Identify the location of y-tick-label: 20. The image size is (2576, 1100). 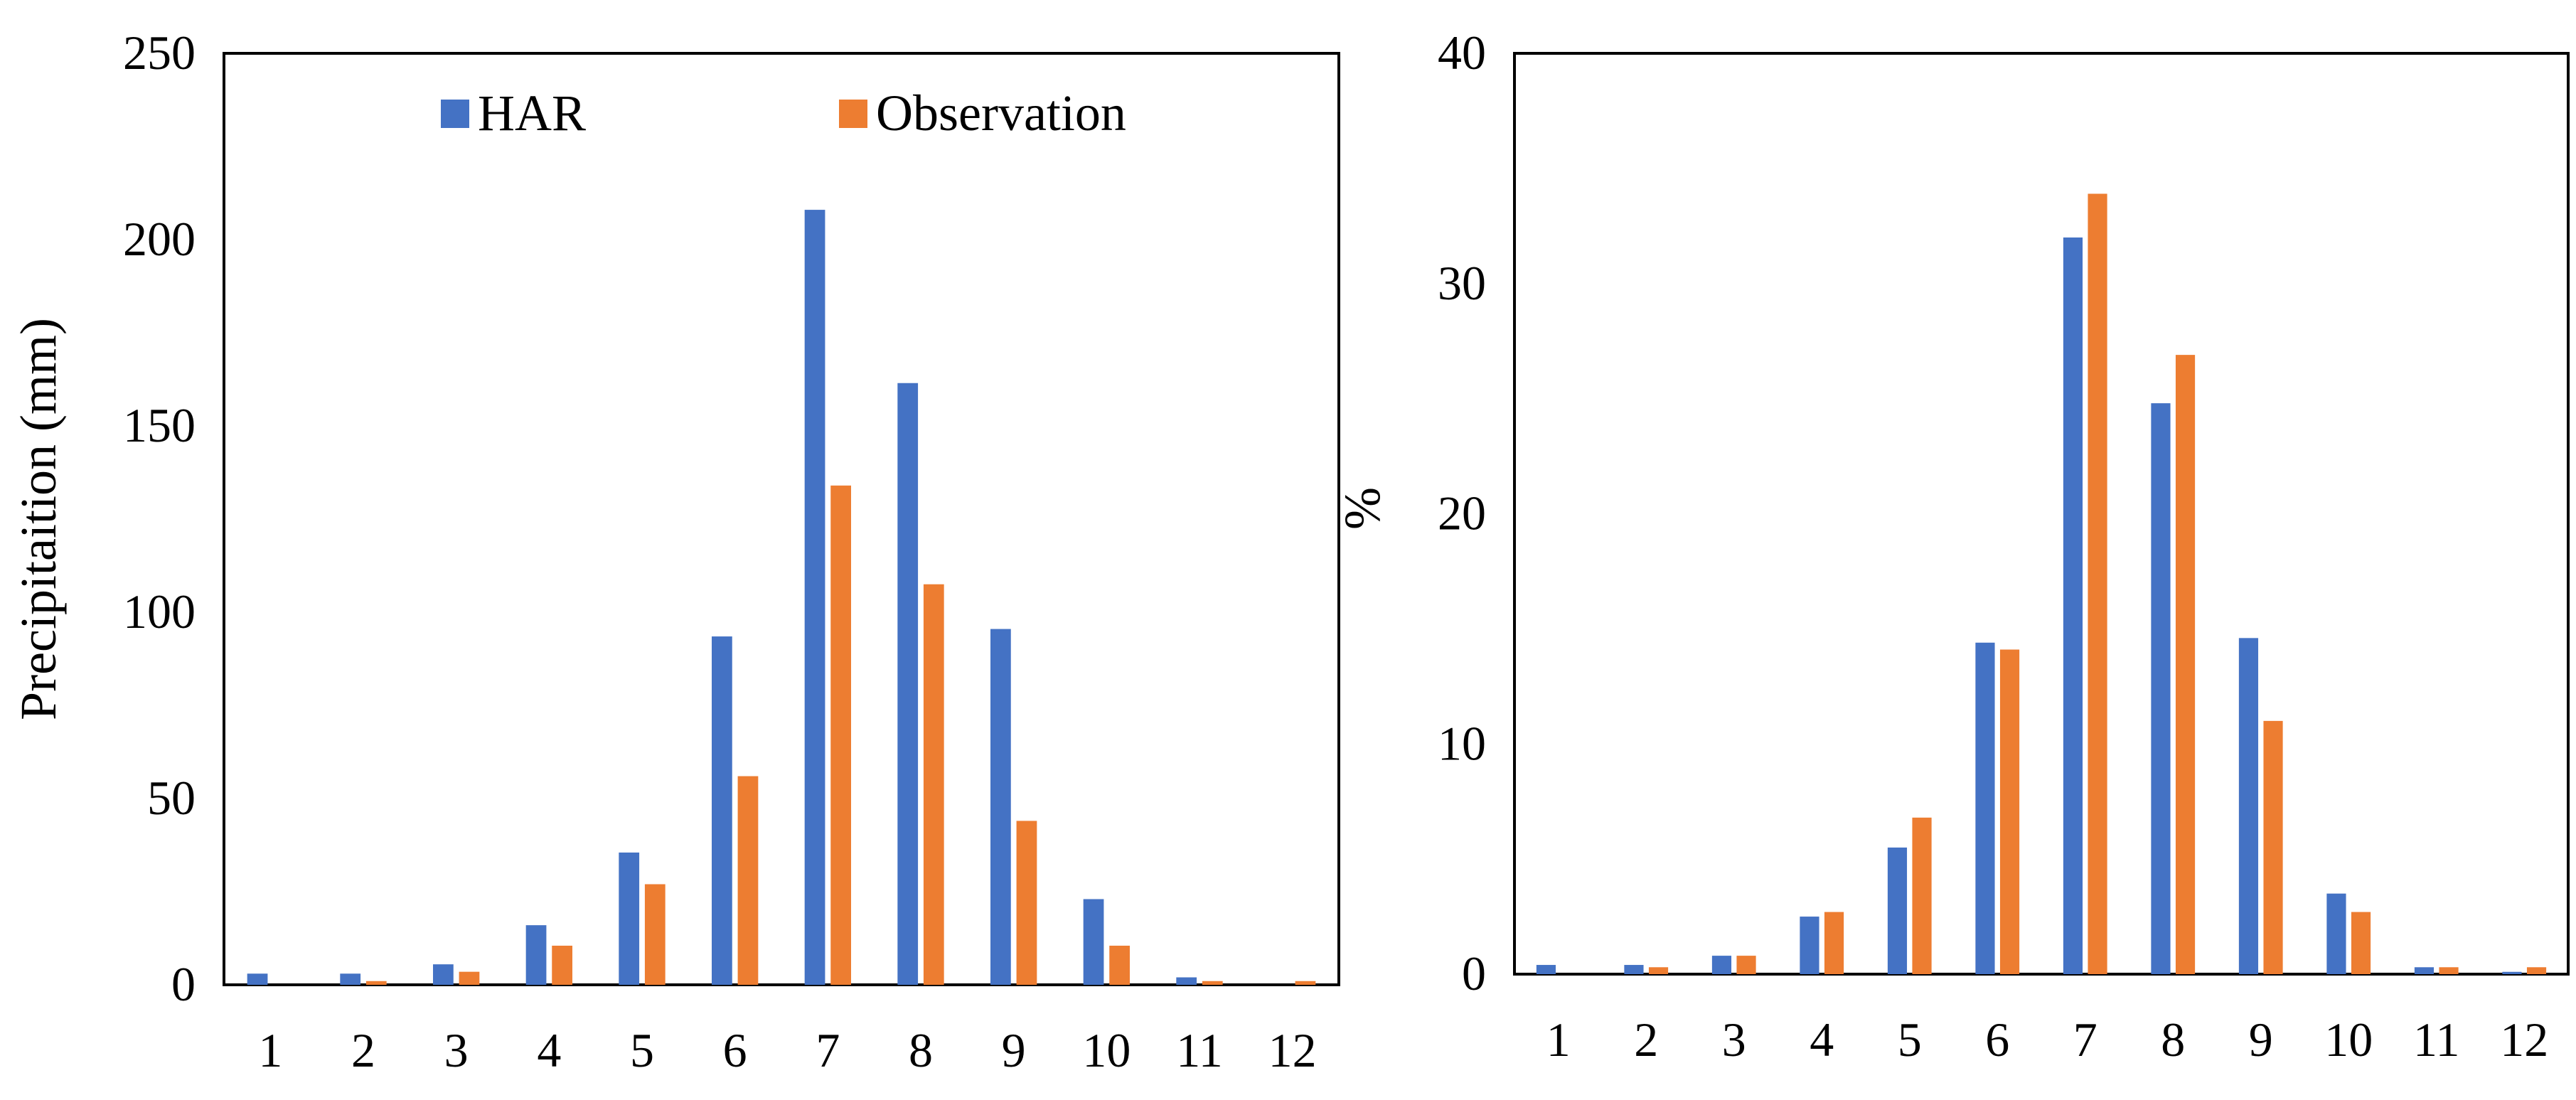
(1462, 513).